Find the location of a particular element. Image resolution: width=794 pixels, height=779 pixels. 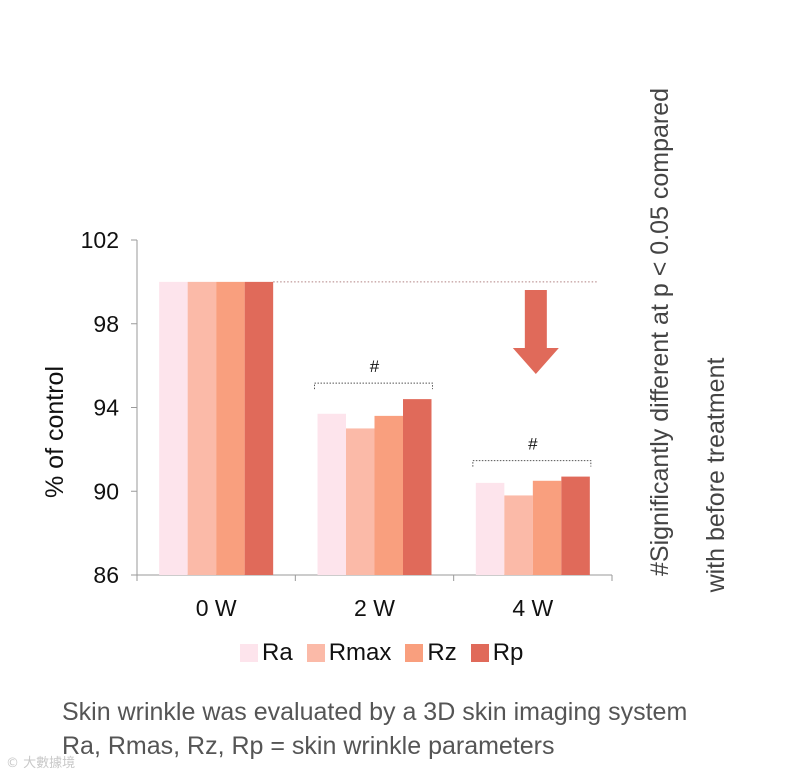

bar-rmax-2w is located at coordinates (360, 501).